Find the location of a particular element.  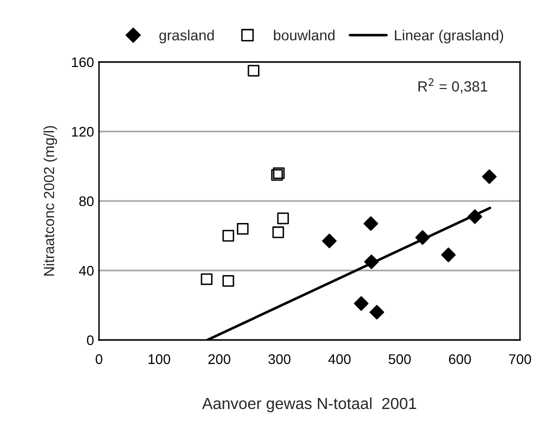

legend-label: bouwland is located at coordinates (304, 35).